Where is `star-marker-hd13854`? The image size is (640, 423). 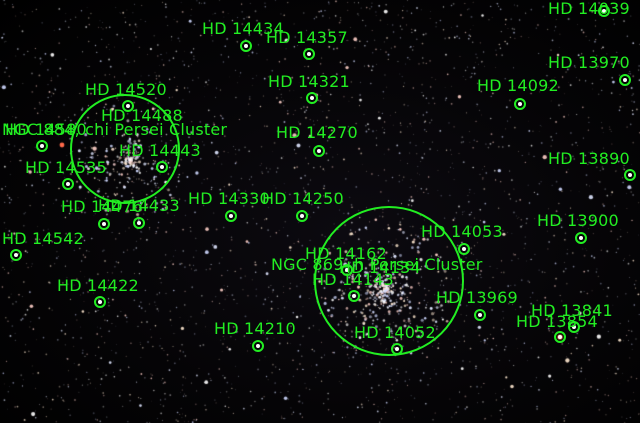
star-marker-hd13854 is located at coordinates (560, 337).